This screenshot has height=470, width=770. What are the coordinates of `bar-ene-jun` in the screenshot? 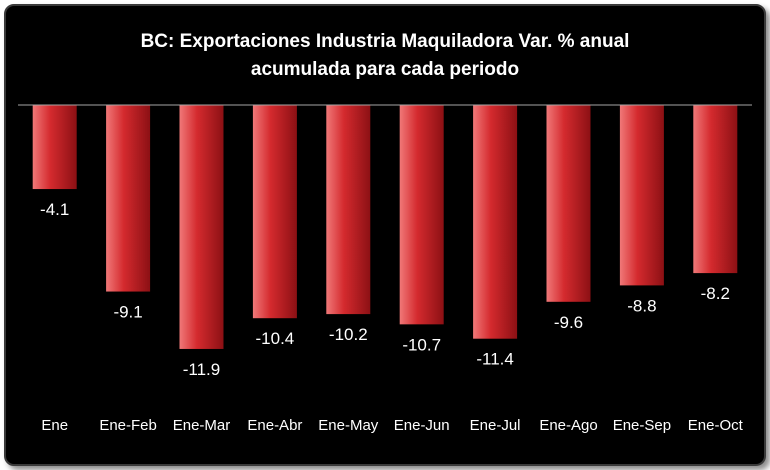 It's located at (421, 215).